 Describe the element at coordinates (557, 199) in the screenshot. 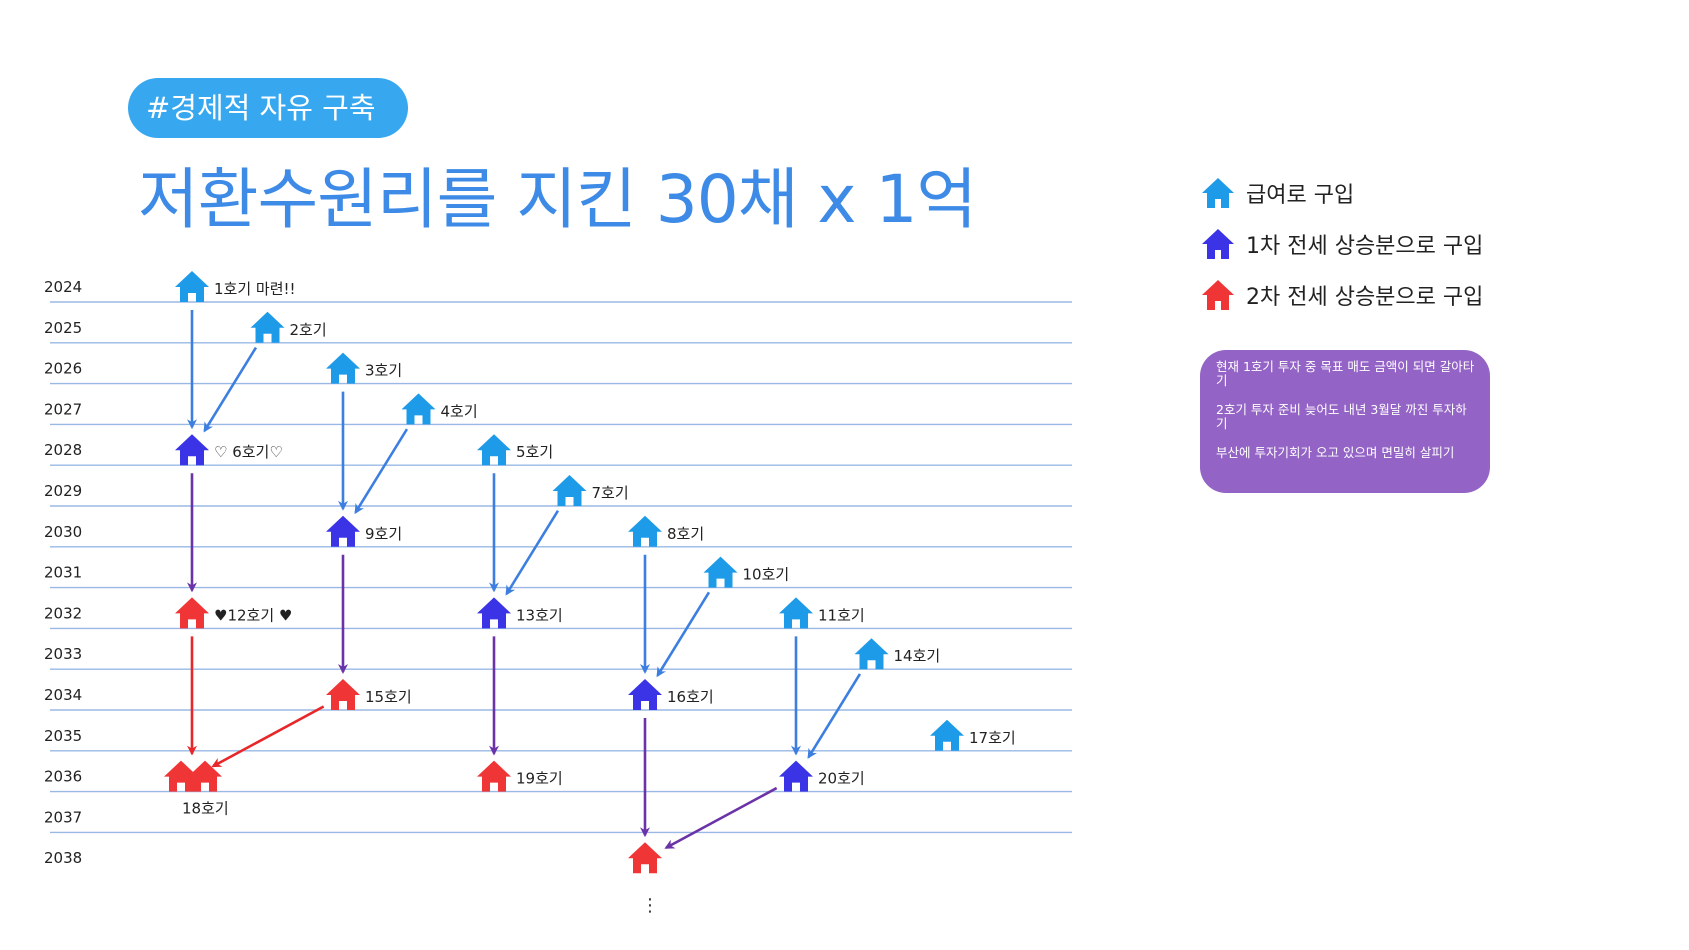

I see `page-title: 저환수원리를 지킨 30채 x 1억` at that location.